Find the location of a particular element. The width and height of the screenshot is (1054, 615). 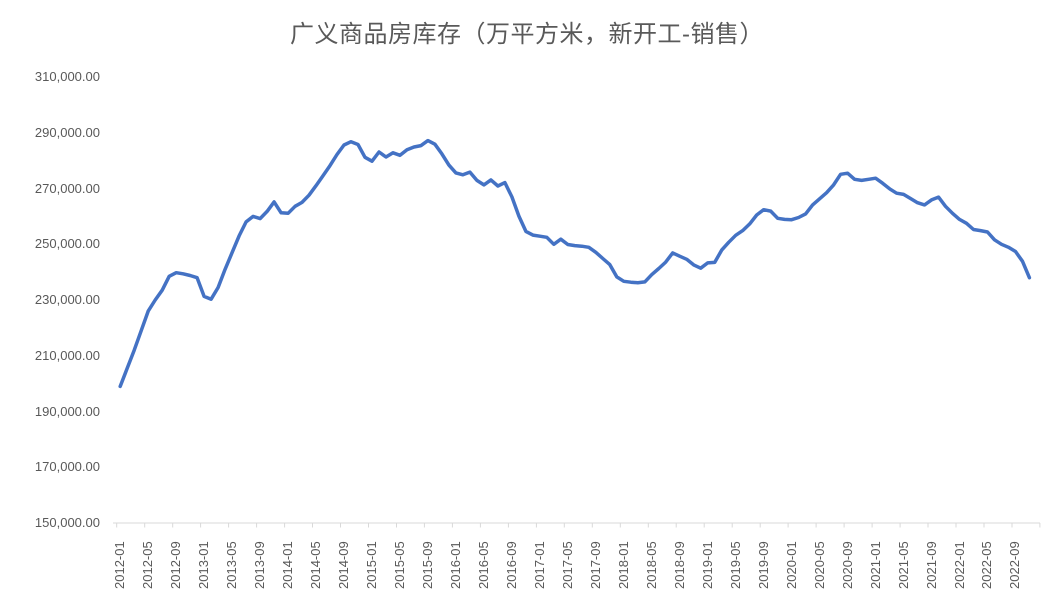

x-axis-label: 2018-05 is located at coordinates (651, 565).